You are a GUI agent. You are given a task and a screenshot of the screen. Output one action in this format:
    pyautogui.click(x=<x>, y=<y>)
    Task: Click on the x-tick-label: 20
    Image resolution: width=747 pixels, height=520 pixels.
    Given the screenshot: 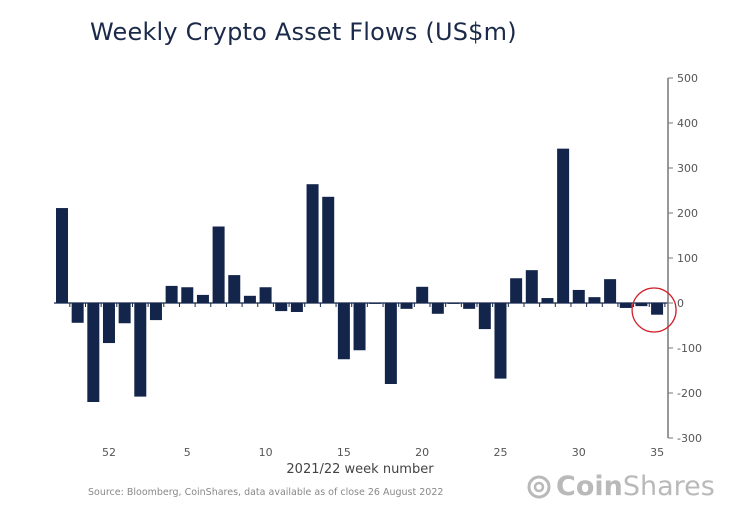 What is the action you would take?
    pyautogui.click(x=422, y=452)
    